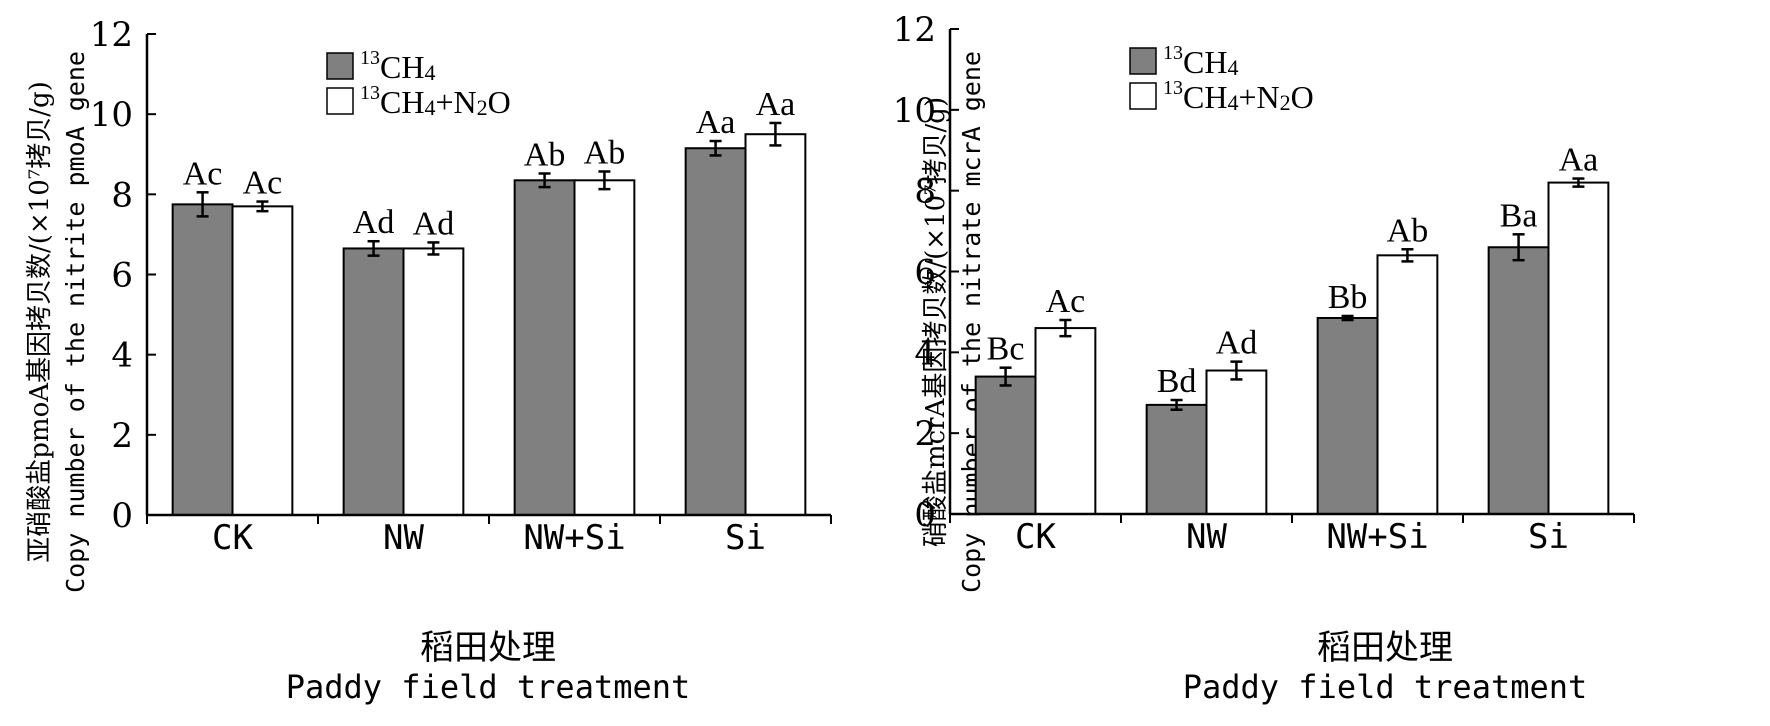 The image size is (1770, 726). Describe the element at coordinates (40, 321) in the screenshot. I see `y-axis-title-cn: 亚硝酸盐pmoA基因拷贝数/(×10⁷拷贝/g)` at that location.